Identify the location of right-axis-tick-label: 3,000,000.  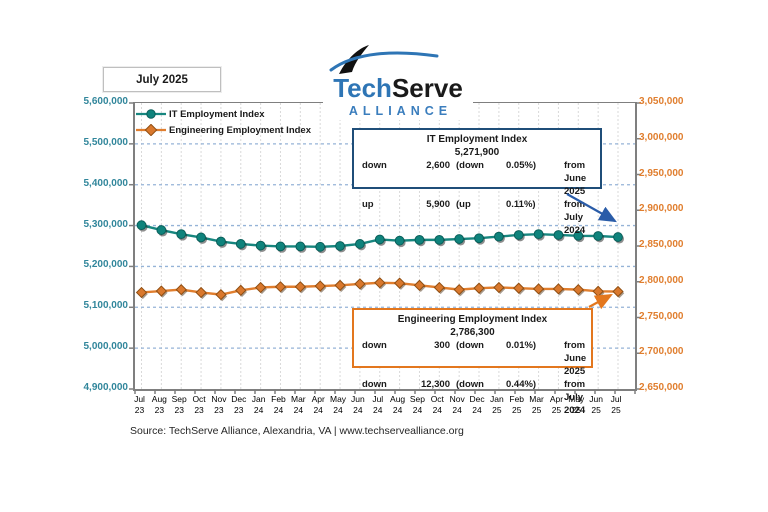
(661, 137).